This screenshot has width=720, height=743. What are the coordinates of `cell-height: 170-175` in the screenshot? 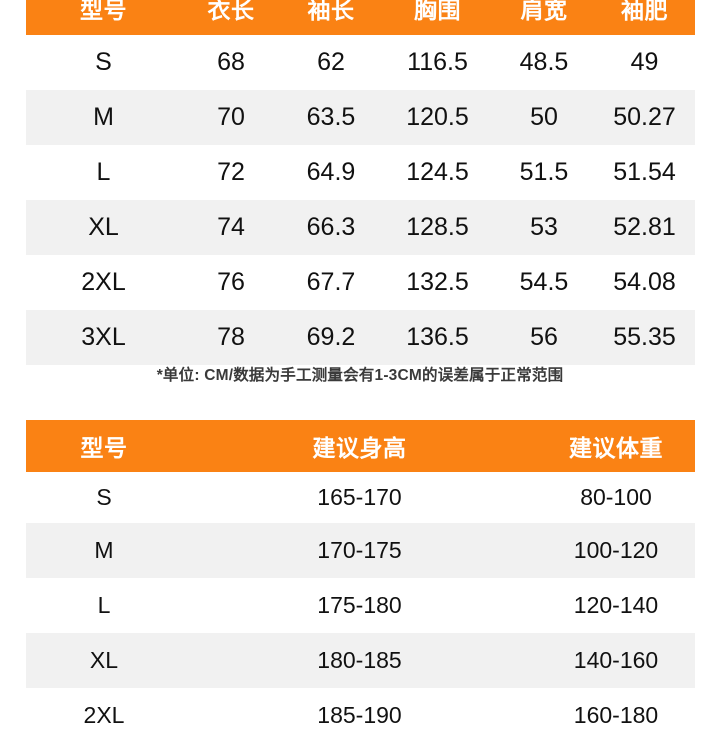 It's located at (359, 550).